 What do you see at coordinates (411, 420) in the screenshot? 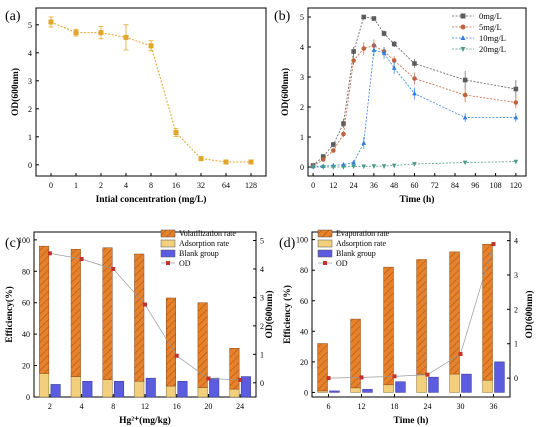
I see `x-axis-label: Time (h)` at bounding box center [411, 420].